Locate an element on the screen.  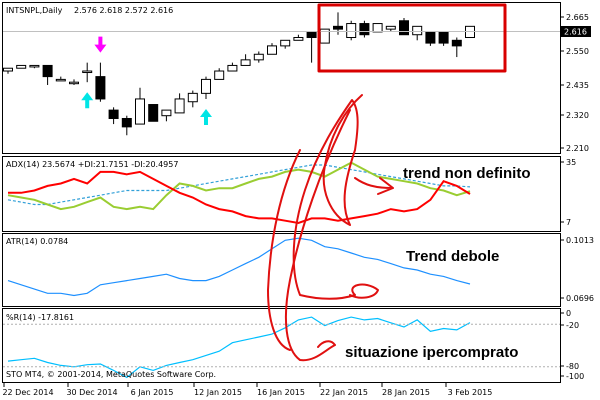
x-axis-date-label: 12 Jan 2015 is located at coordinates (218, 392).